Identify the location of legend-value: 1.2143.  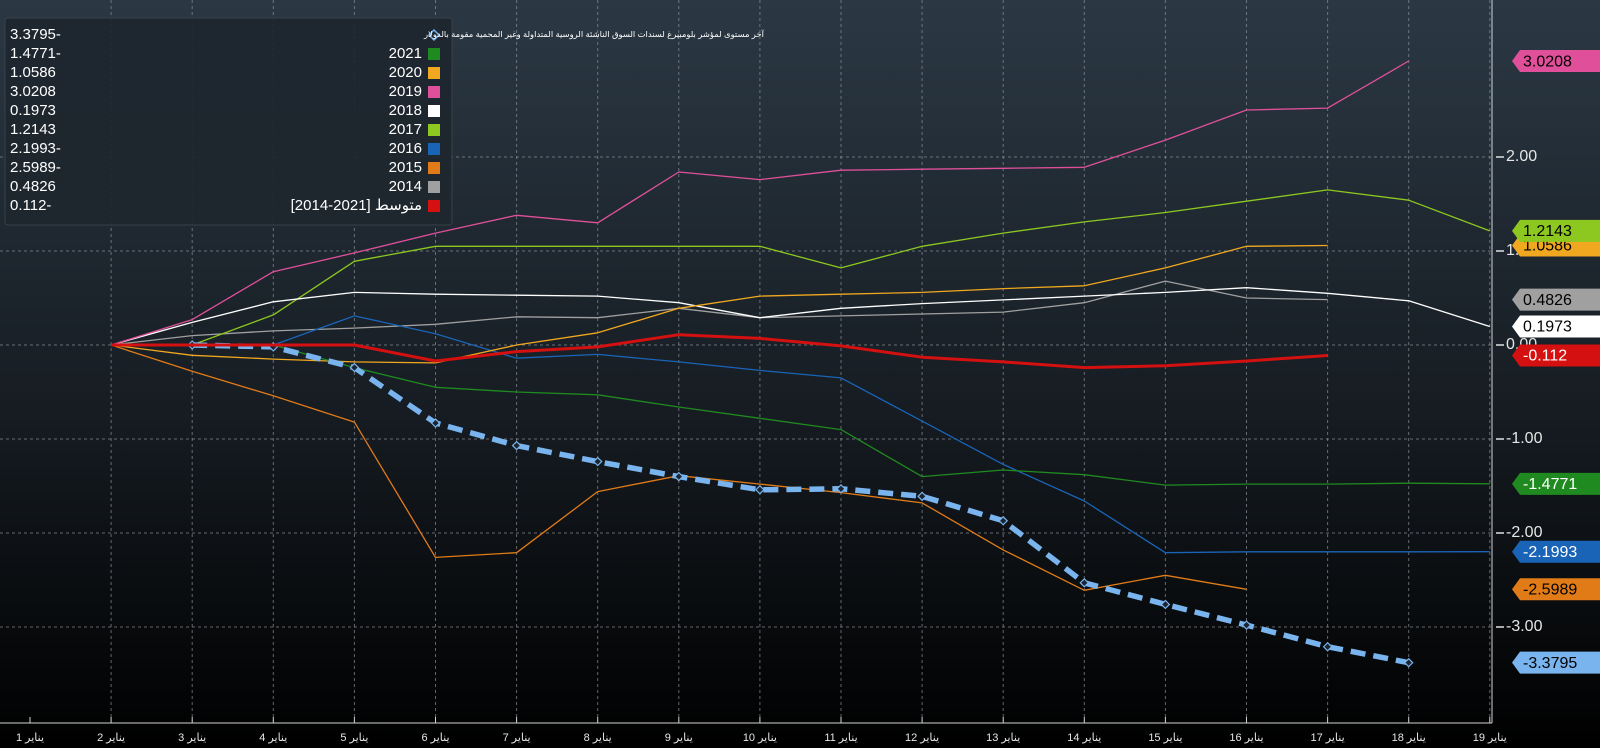
(33, 129).